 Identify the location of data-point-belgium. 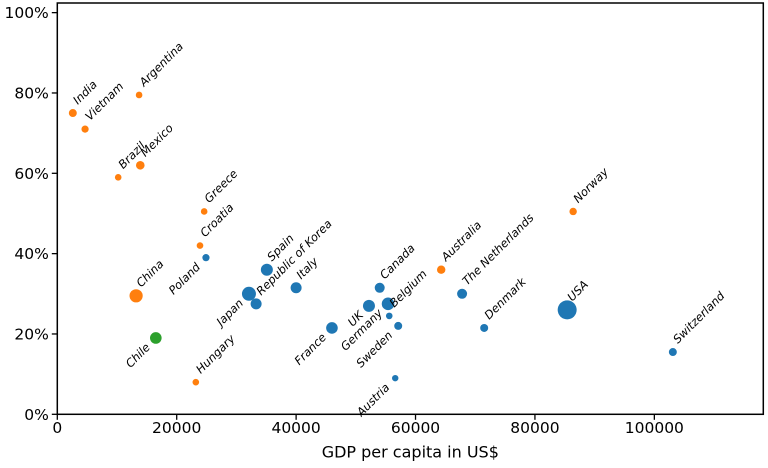
(389, 316).